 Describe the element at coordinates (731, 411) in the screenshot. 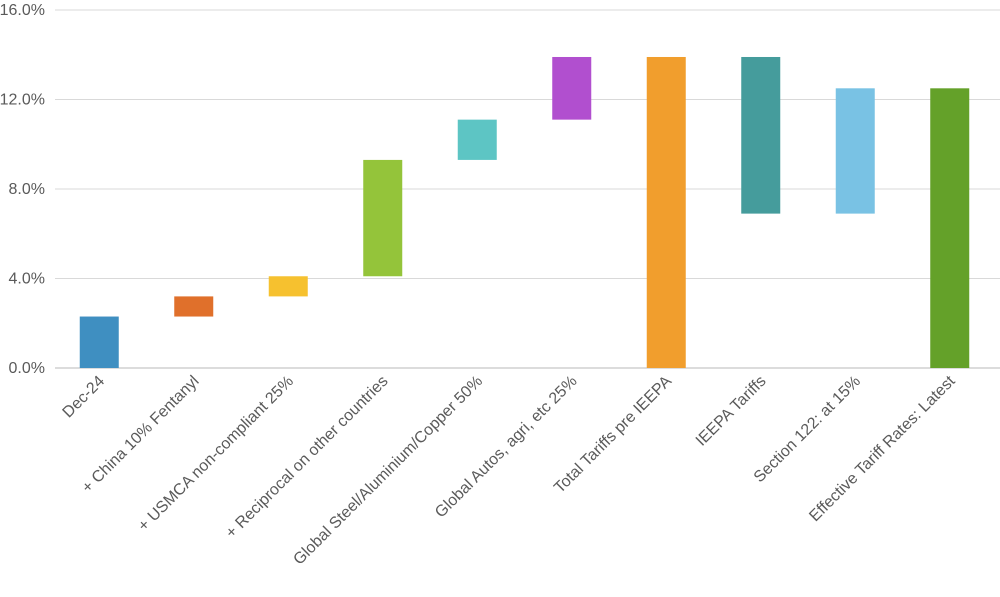

I see `x-category-label: IEEPA Tariffs` at that location.